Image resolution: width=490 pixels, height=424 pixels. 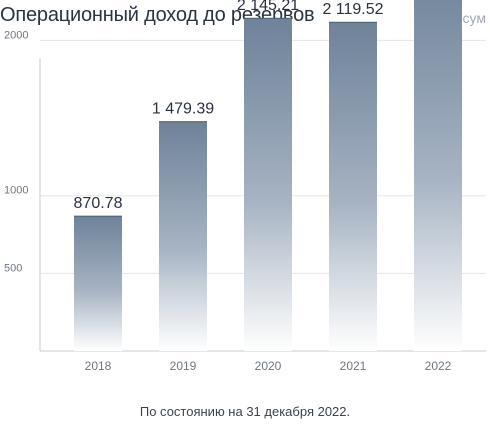 I want to click on footnote: По состоянию на 31 декабря 2022., so click(x=245, y=411).